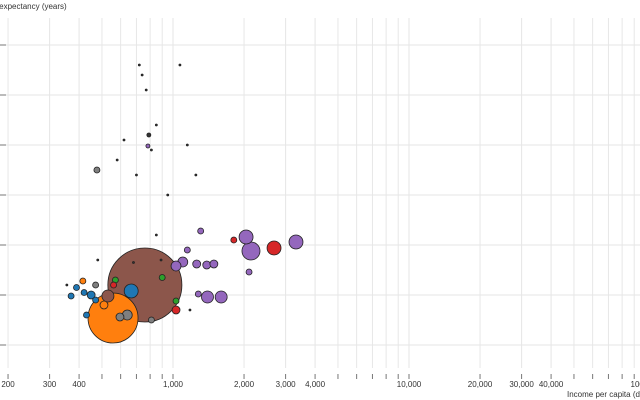  Describe the element at coordinates (79, 384) in the screenshot. I see `x-tick-label: 400` at that location.